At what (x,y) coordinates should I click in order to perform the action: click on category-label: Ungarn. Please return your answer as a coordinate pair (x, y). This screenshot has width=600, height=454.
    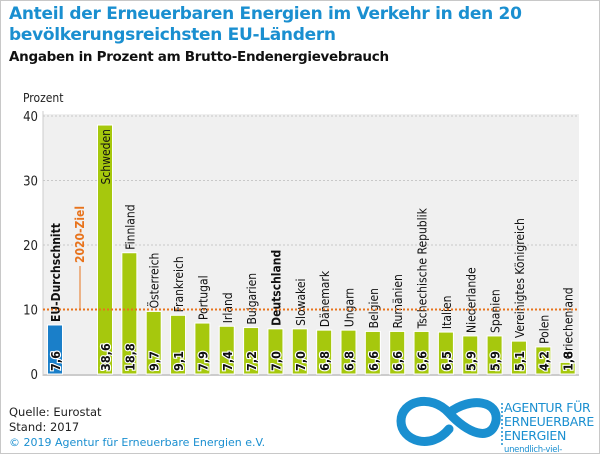
    Looking at the image, I should click on (350, 307).